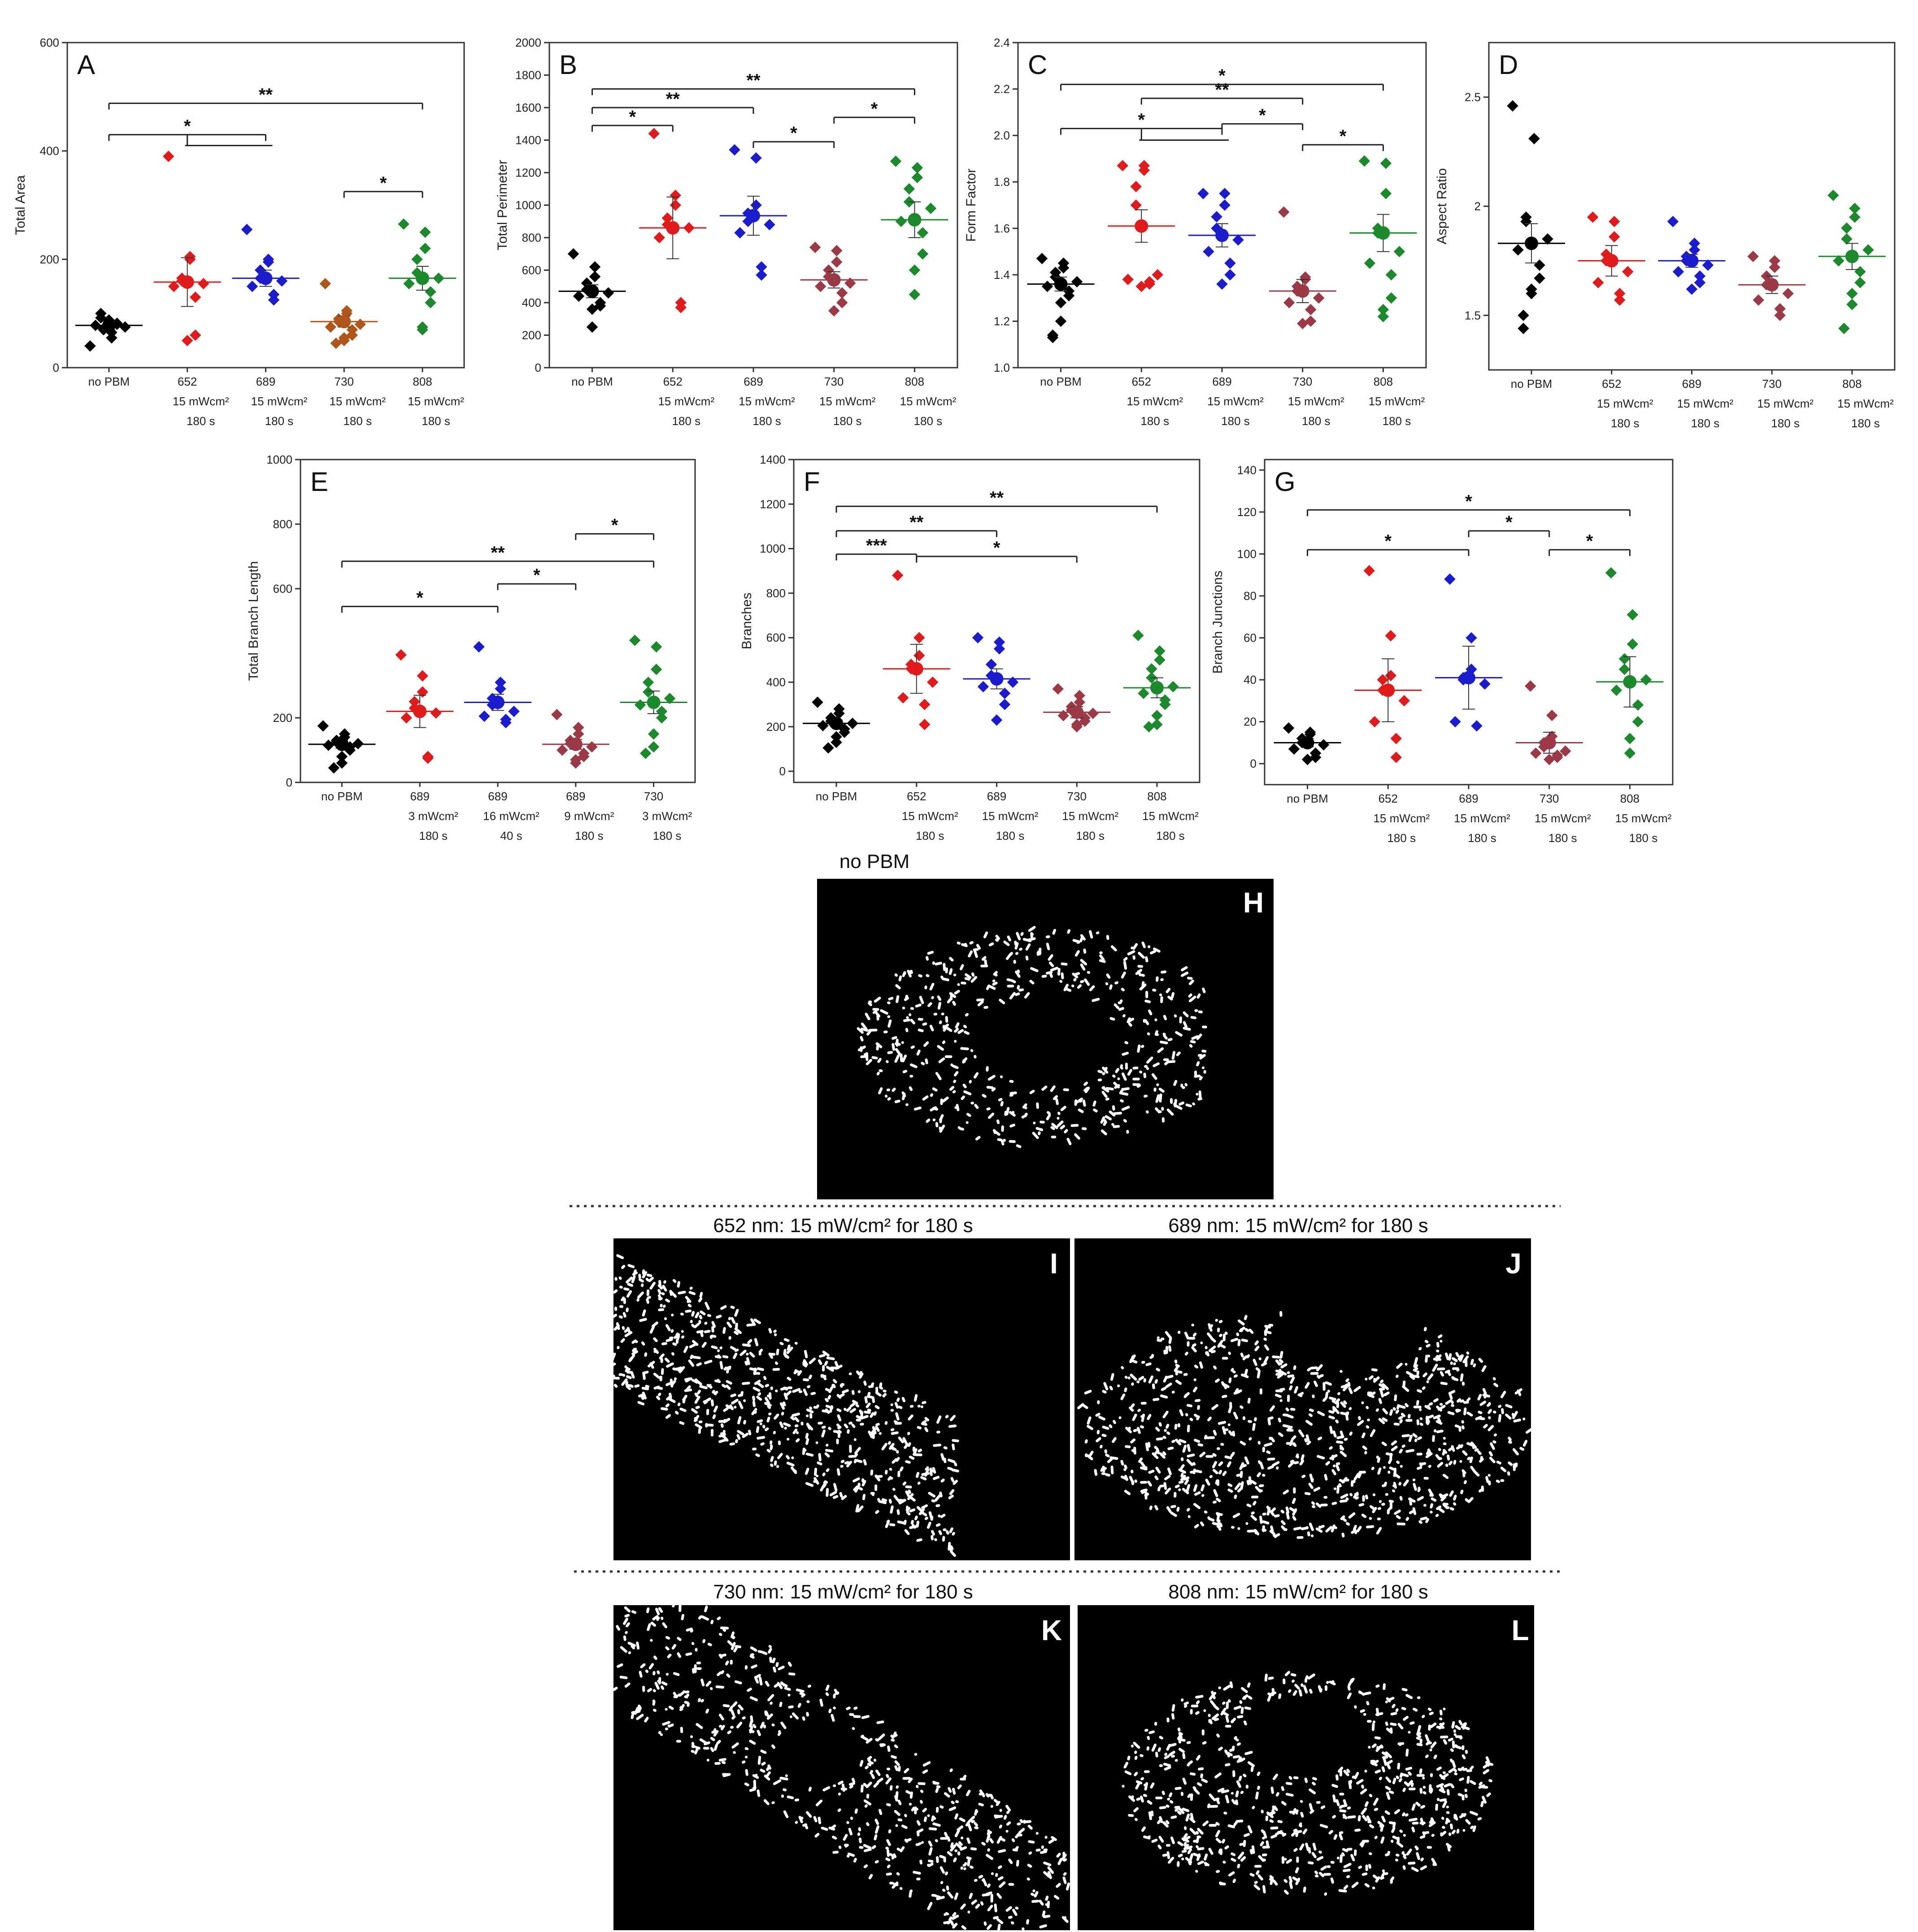  What do you see at coordinates (528, 172) in the screenshot?
I see `y-tick-label: 1200` at bounding box center [528, 172].